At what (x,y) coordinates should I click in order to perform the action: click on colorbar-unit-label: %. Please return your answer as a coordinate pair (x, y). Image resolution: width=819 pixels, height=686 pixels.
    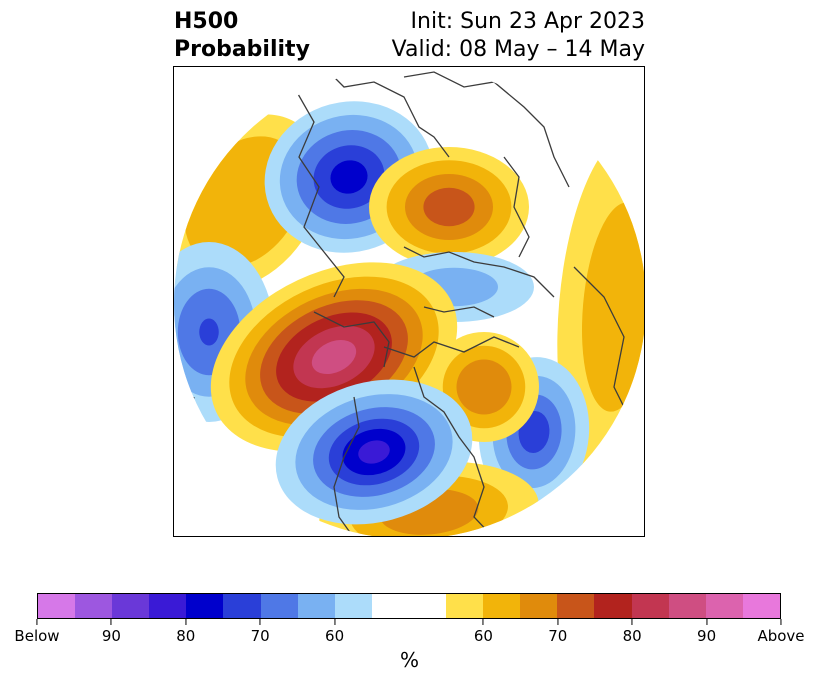
    Looking at the image, I should click on (409, 660).